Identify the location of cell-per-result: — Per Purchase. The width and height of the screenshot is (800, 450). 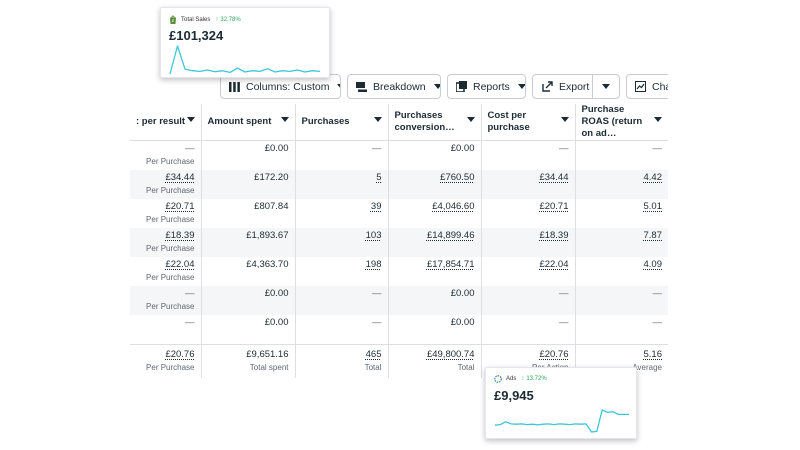
(166, 300).